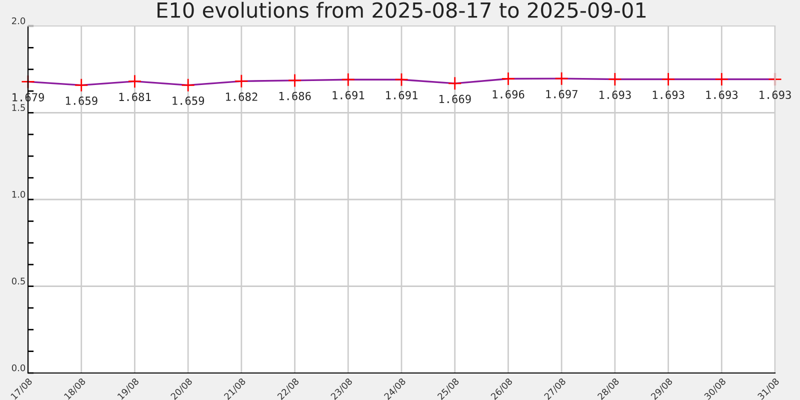 The image size is (800, 400). I want to click on y-tick-label: 1.5, so click(18, 107).